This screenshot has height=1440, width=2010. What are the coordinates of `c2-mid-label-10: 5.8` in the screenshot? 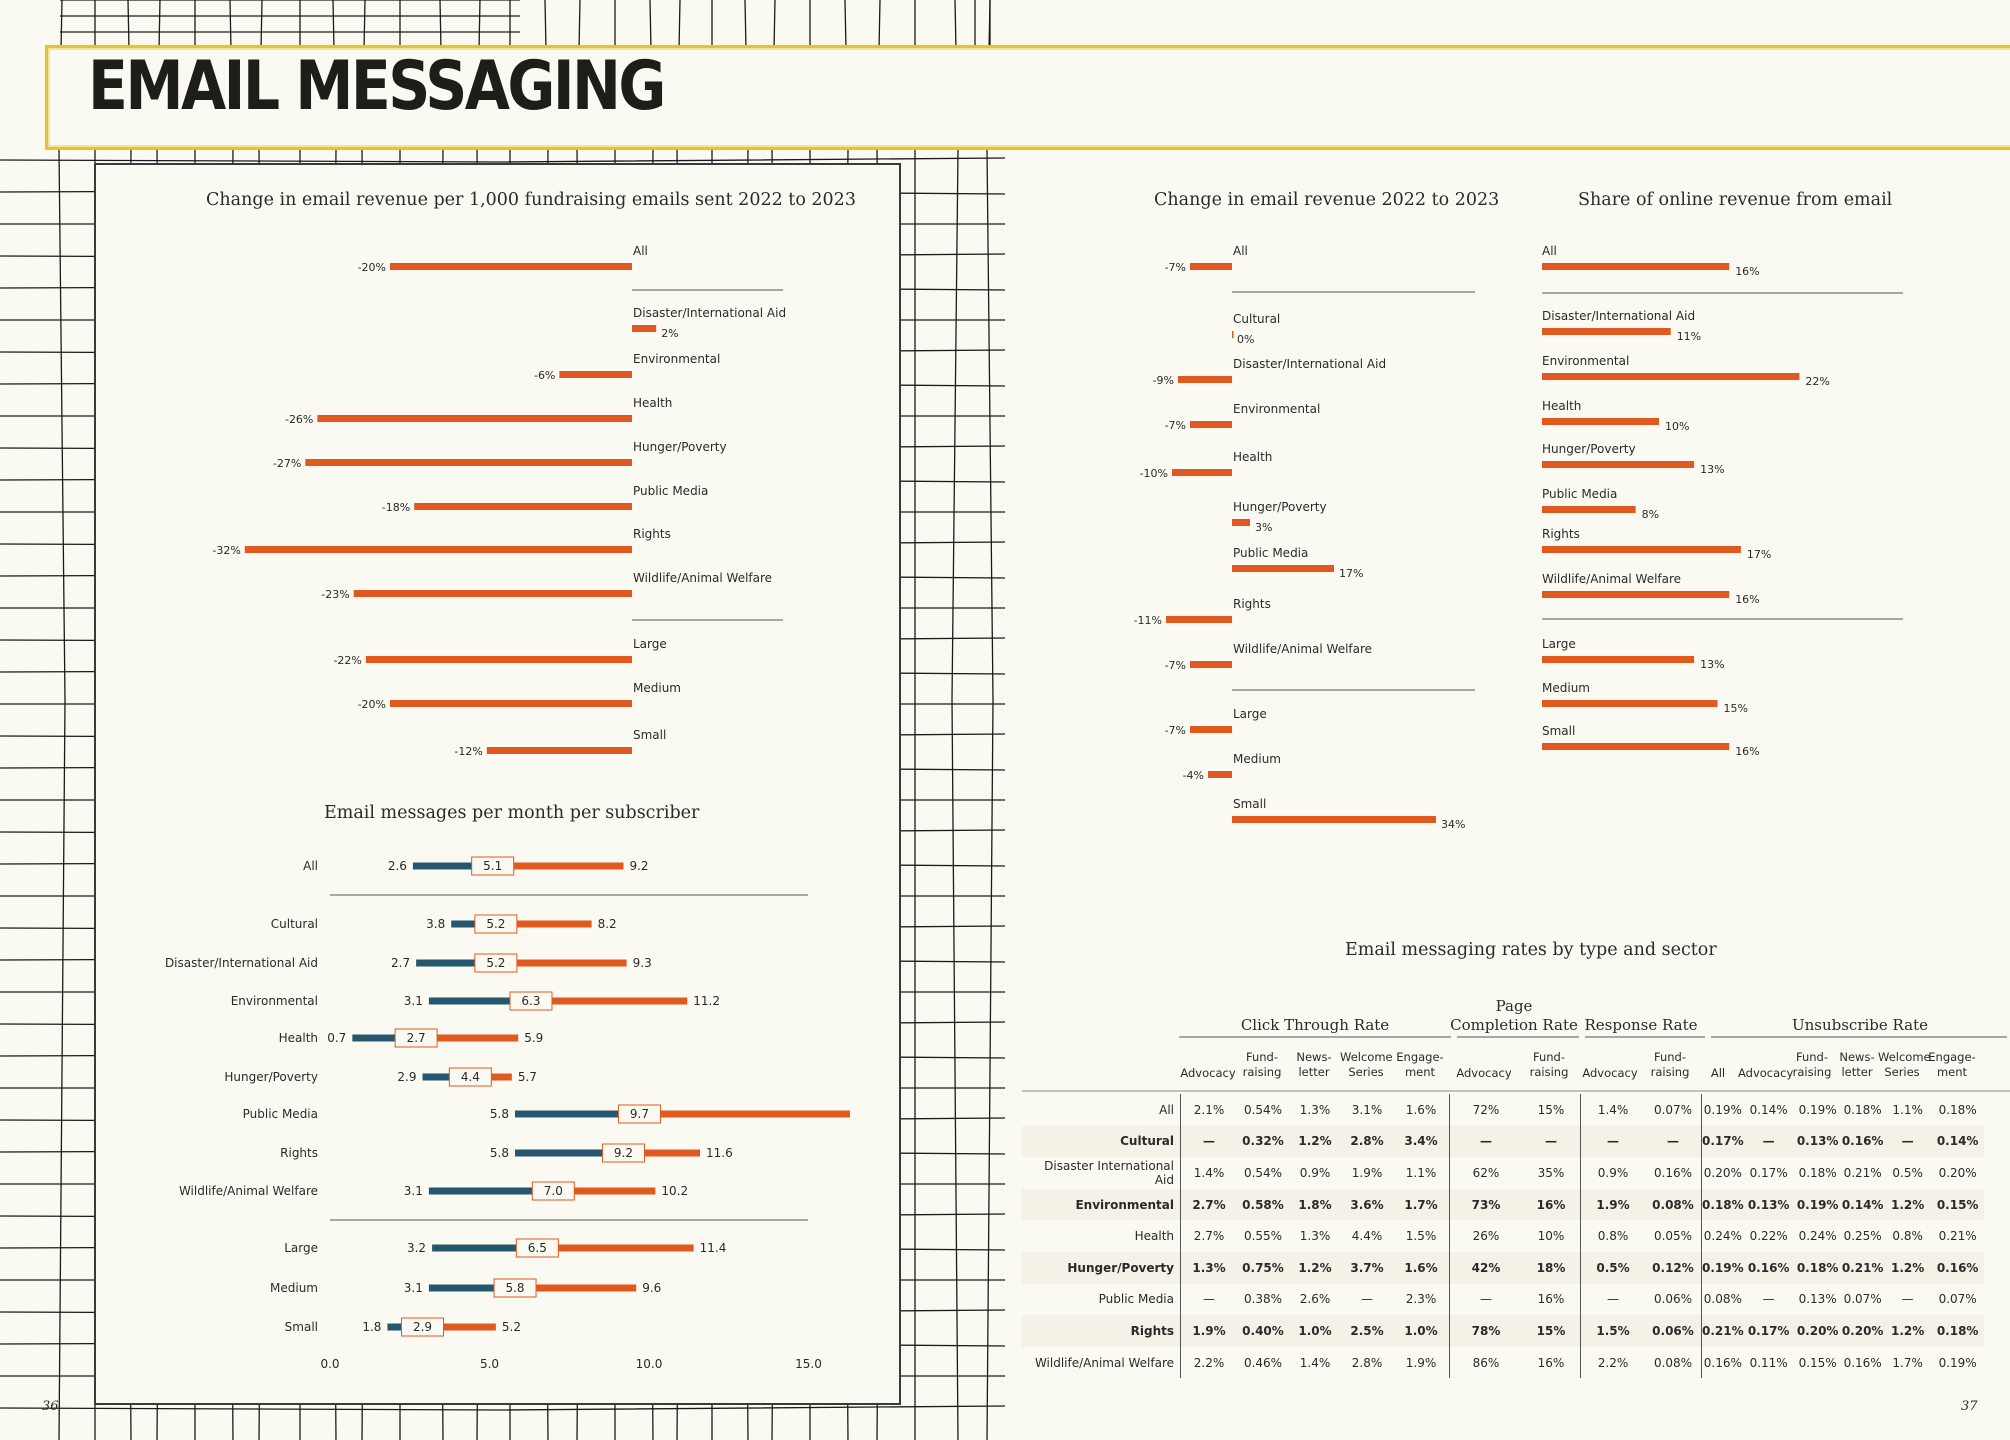 It's located at (514, 1288).